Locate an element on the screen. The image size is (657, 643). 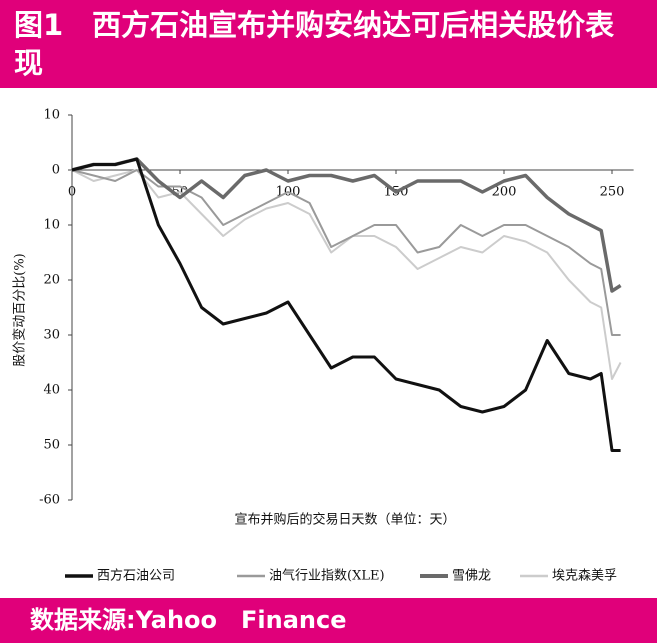
y-tick-label: 30 is located at coordinates (51, 335).